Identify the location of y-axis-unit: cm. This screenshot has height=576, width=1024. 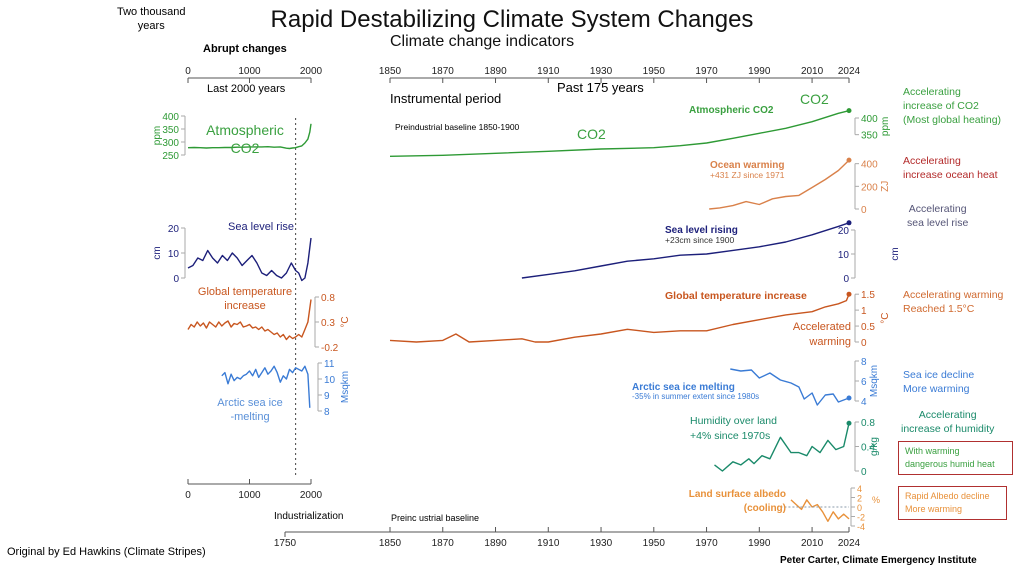
(895, 253).